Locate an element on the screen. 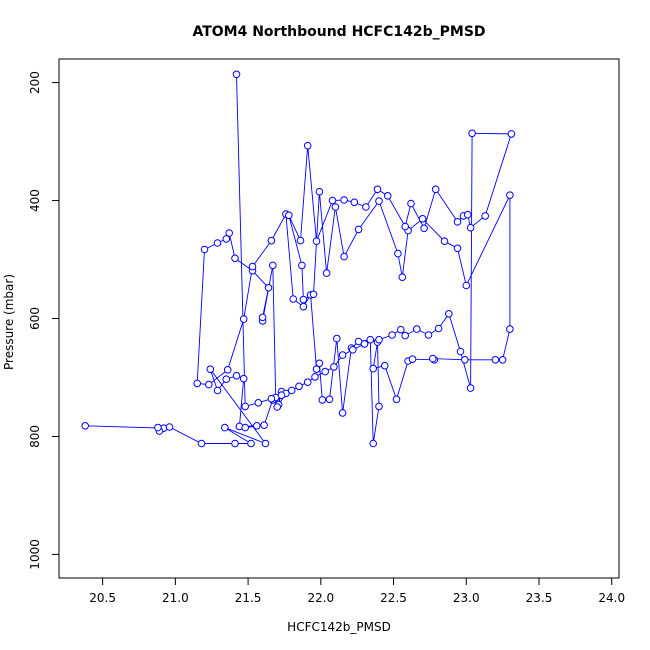 The height and width of the screenshot is (650, 650). x-tick-label: 24.0 is located at coordinates (611, 598).